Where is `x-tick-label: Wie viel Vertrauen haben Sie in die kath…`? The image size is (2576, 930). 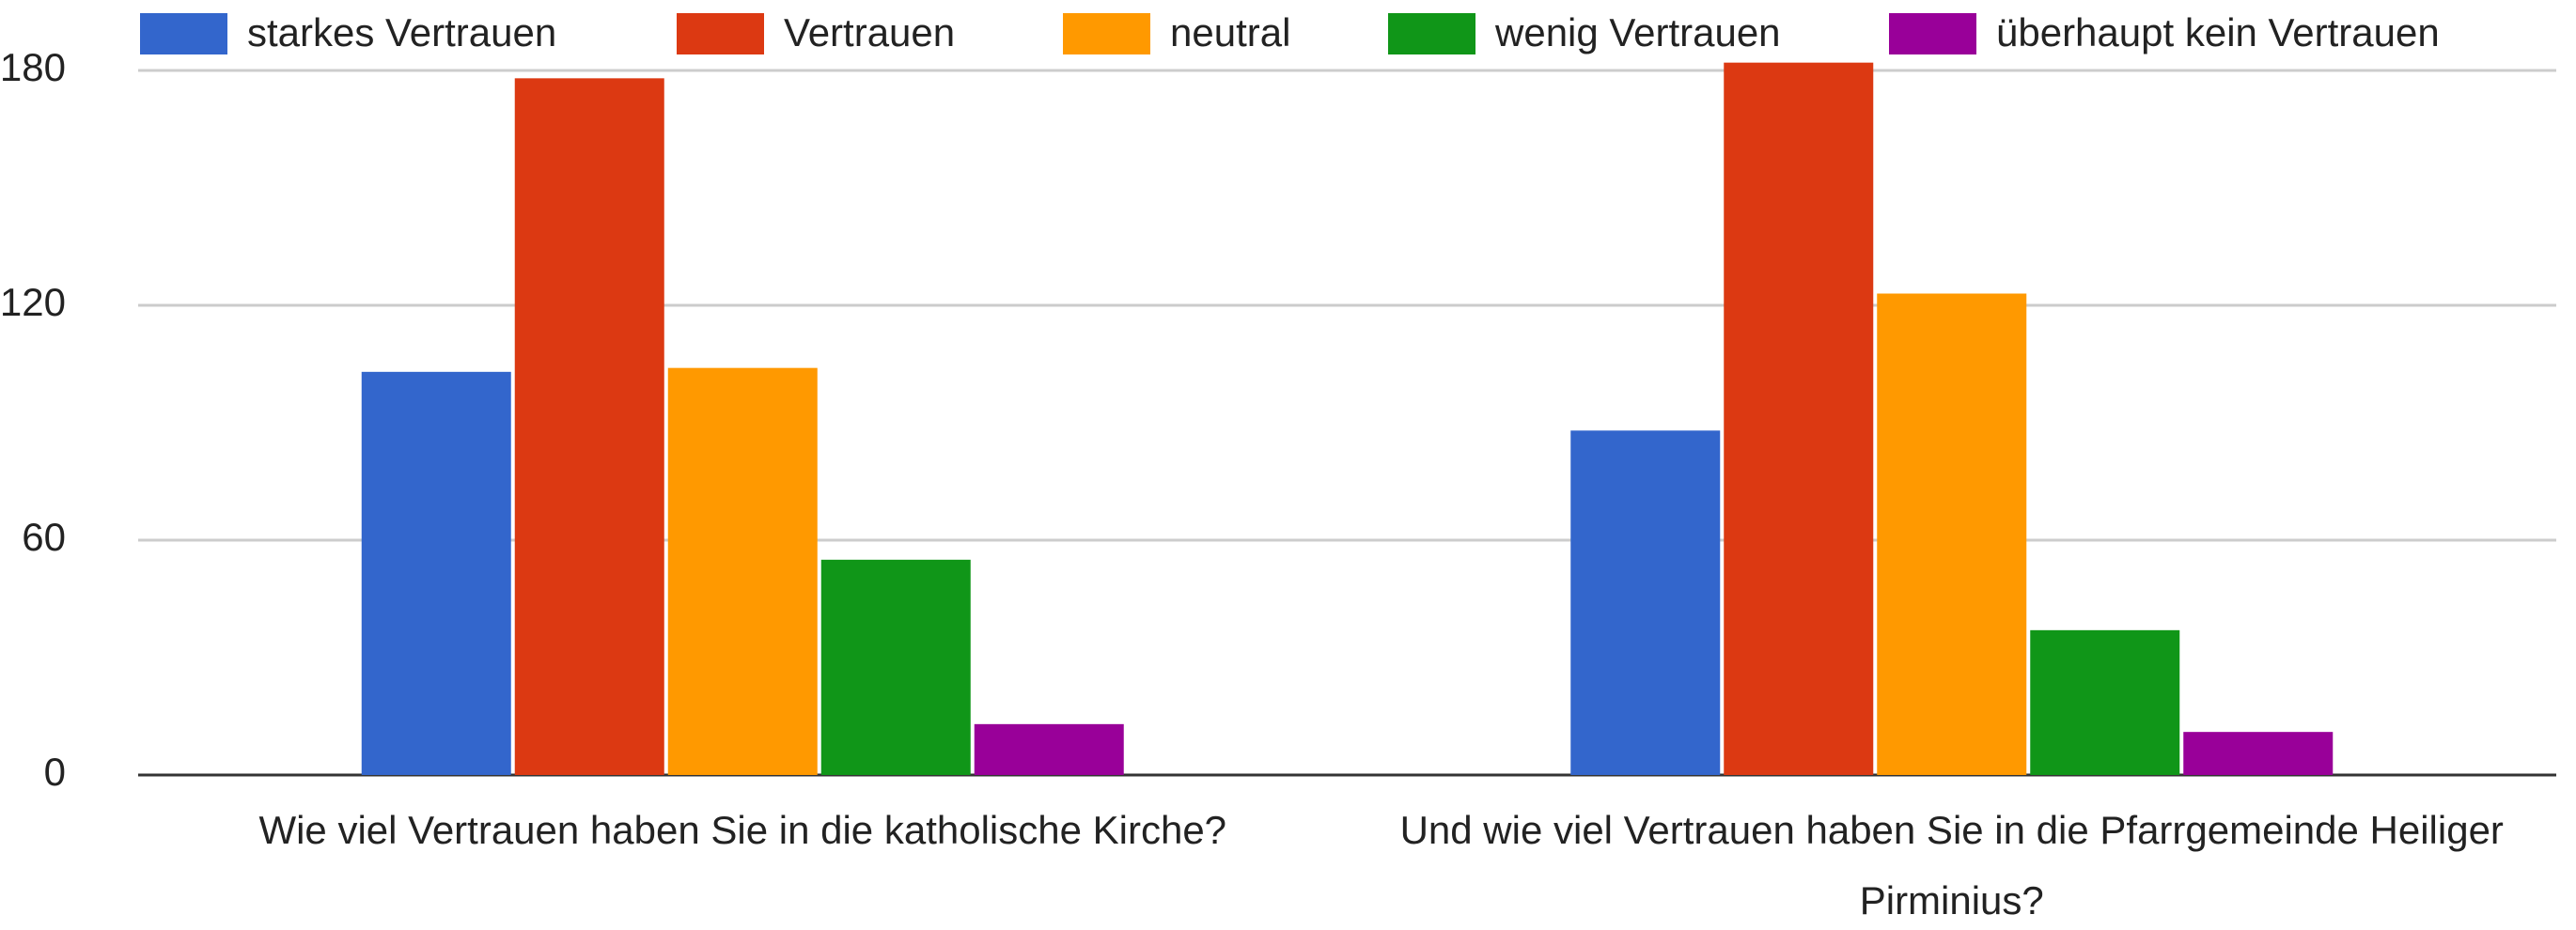 x-tick-label: Wie viel Vertrauen haben Sie in die kath… is located at coordinates (742, 830).